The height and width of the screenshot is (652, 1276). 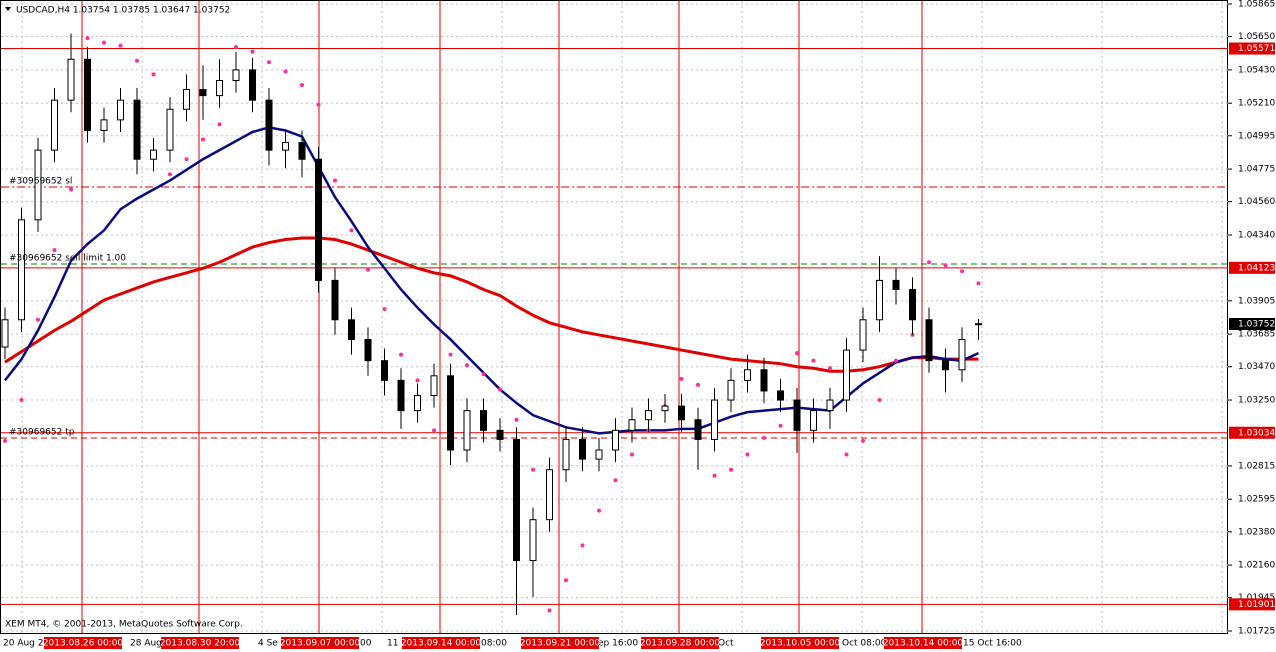 I want to click on y-tick-label: 1.02160, so click(x=1256, y=566).